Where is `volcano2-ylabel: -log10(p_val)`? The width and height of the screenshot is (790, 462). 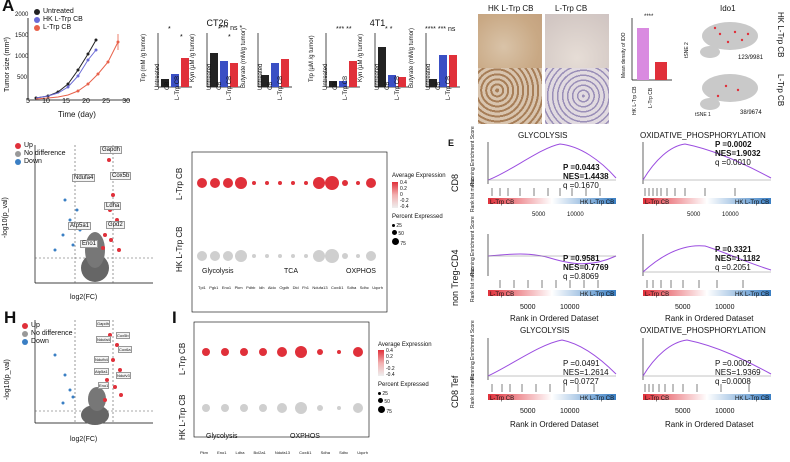
volcano2-ylabel: -log10(p_val) is located at coordinates (7, 379).